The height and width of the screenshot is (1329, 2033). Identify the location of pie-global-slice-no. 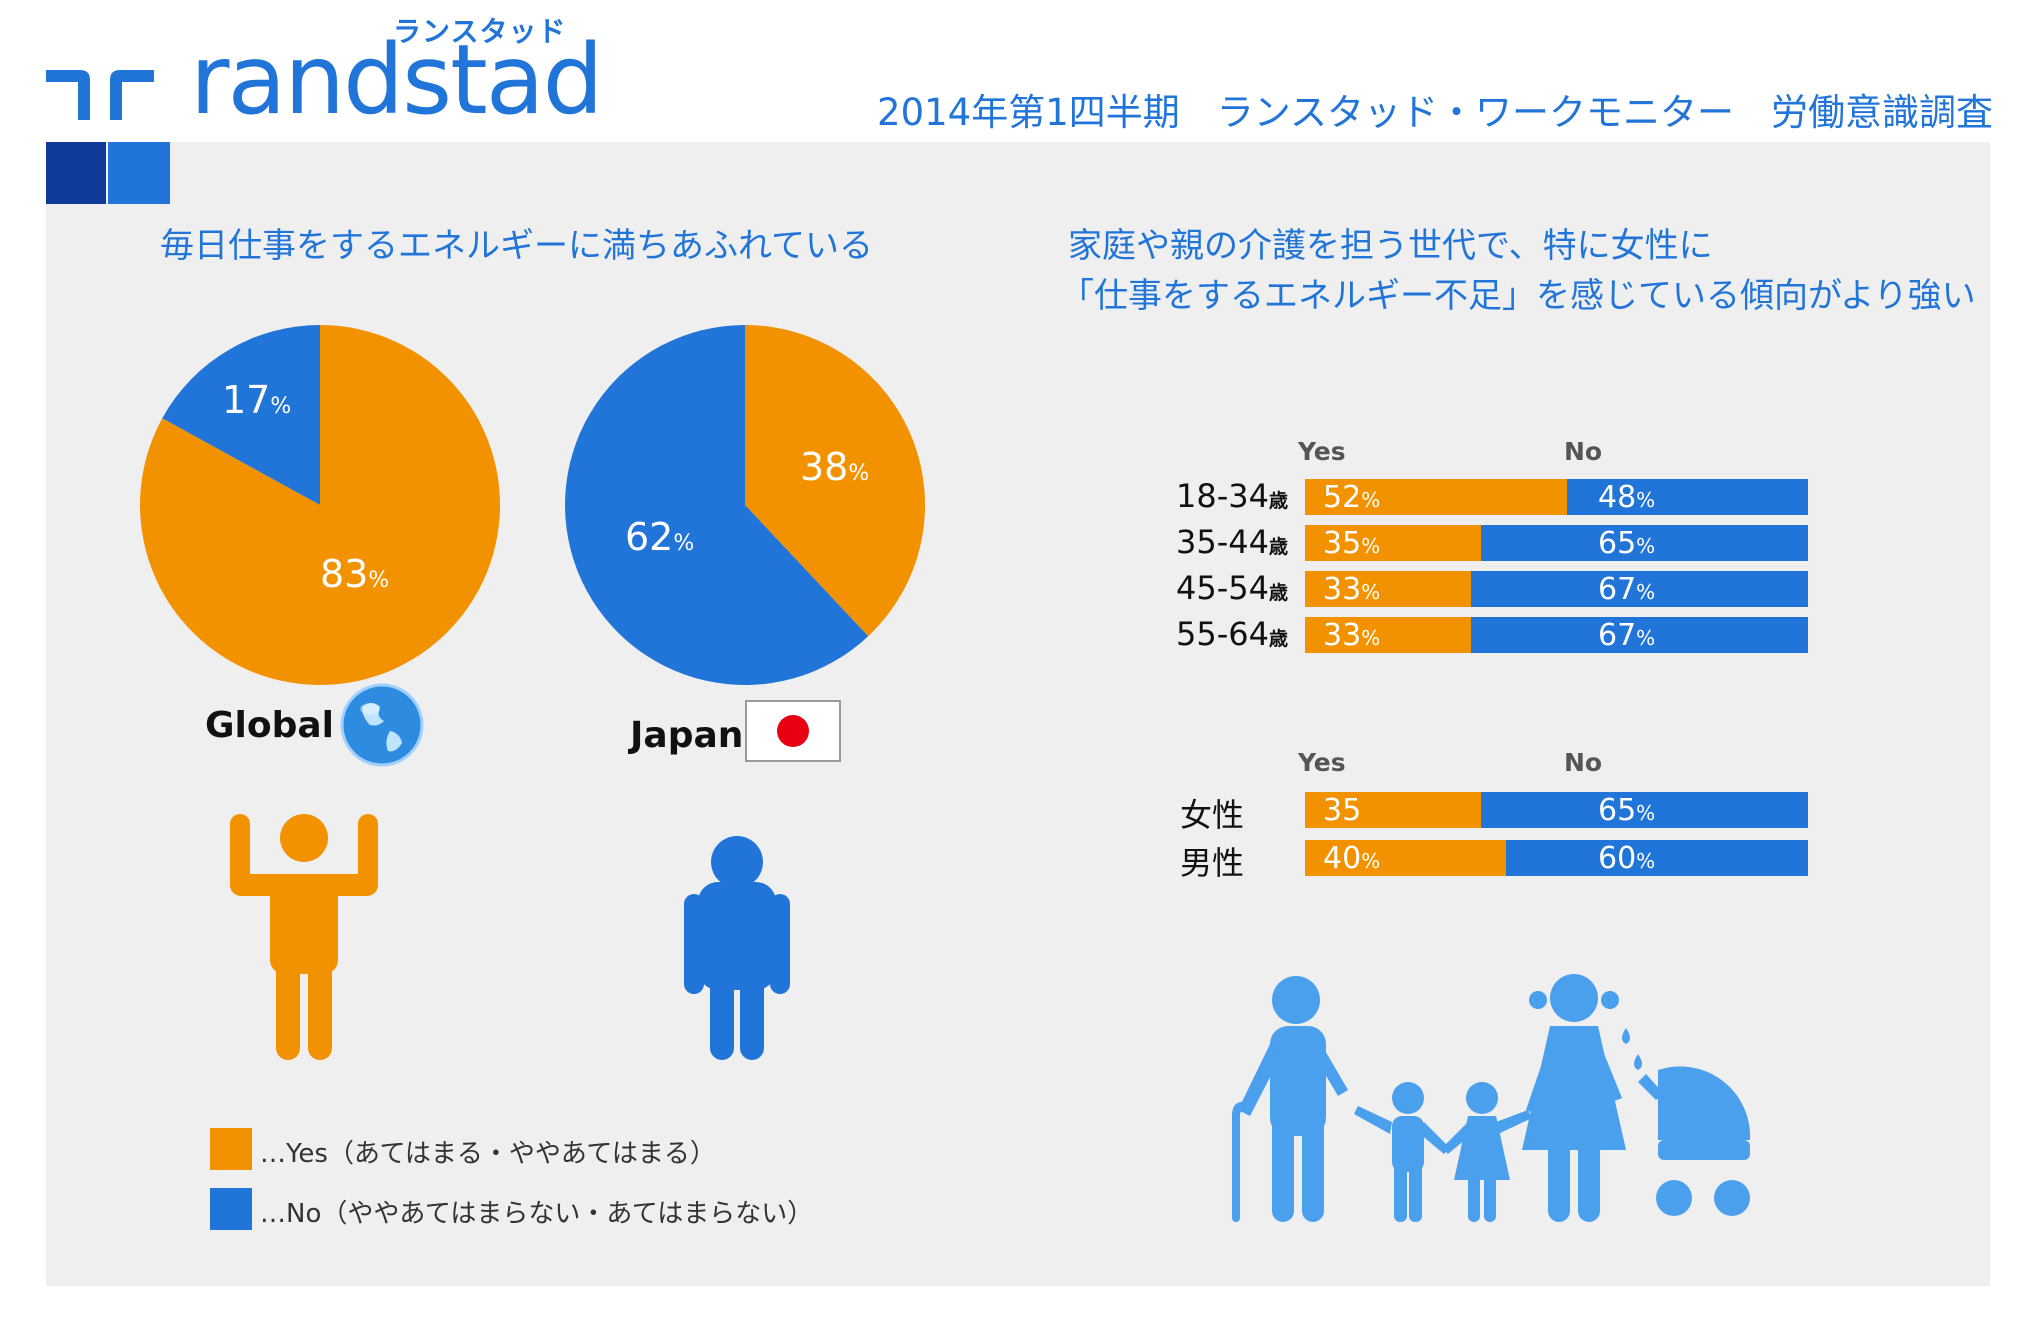
(241, 415).